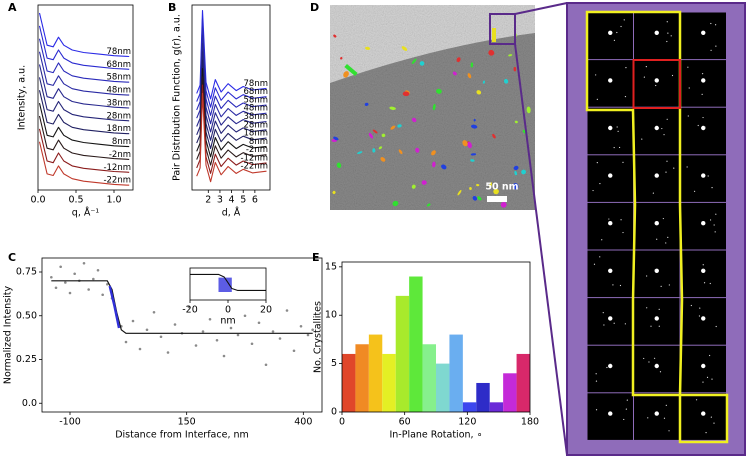 Image resolution: width=748 pixels, height=457 pixels. I want to click on panel-label: E, so click(316, 257).